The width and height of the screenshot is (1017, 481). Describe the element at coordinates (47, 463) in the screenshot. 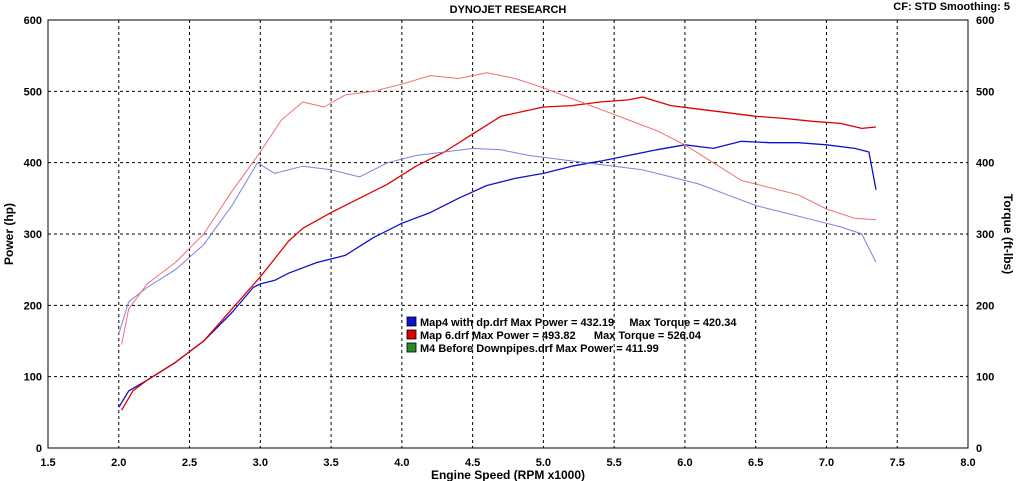

I see `x-tick-label: 1.5` at that location.